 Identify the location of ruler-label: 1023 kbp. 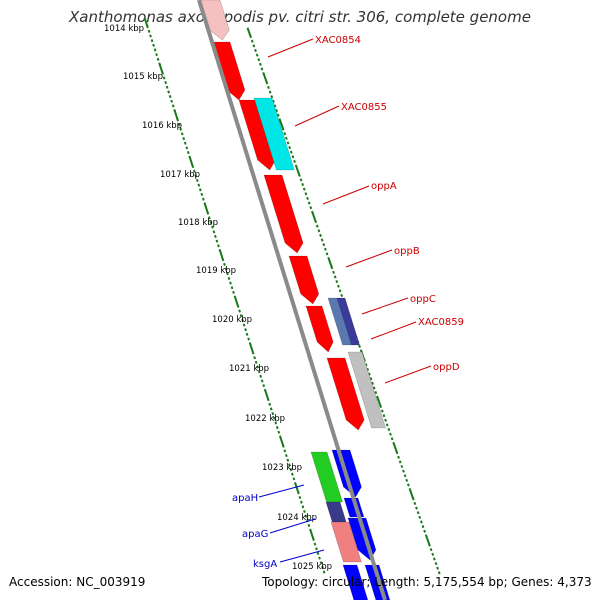
(282, 468).